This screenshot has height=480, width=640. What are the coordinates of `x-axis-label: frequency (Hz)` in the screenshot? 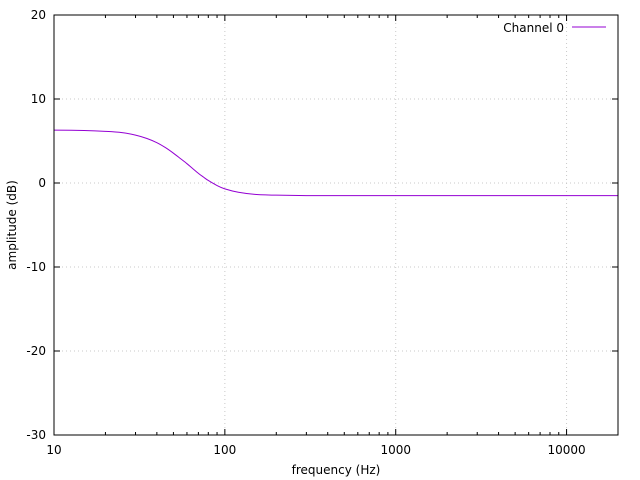 It's located at (336, 470).